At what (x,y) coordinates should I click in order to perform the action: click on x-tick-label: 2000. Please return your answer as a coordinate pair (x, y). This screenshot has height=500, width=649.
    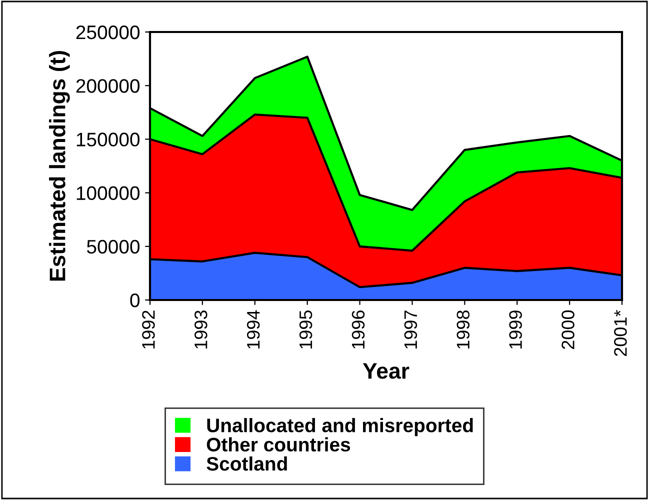
    Looking at the image, I should click on (568, 329).